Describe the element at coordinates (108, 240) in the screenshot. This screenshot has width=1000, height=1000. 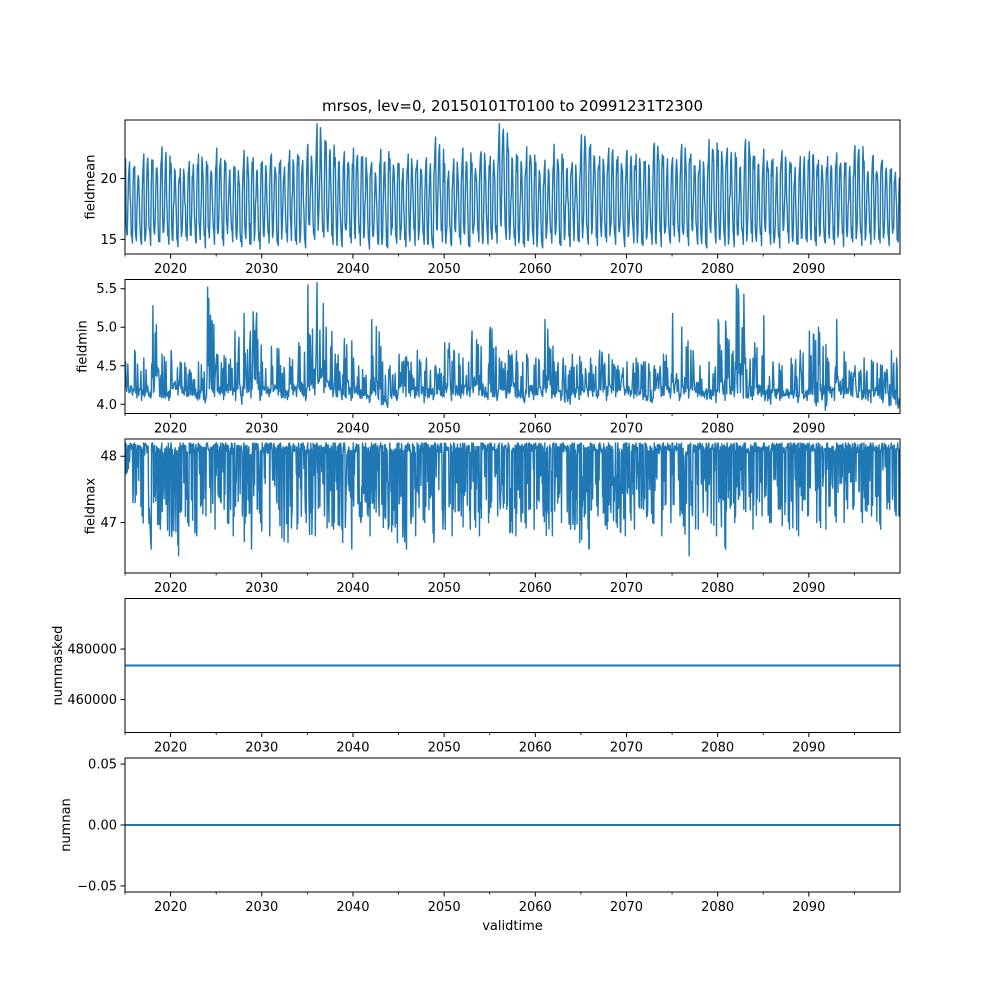
I see `y-tick-label: 15` at that location.